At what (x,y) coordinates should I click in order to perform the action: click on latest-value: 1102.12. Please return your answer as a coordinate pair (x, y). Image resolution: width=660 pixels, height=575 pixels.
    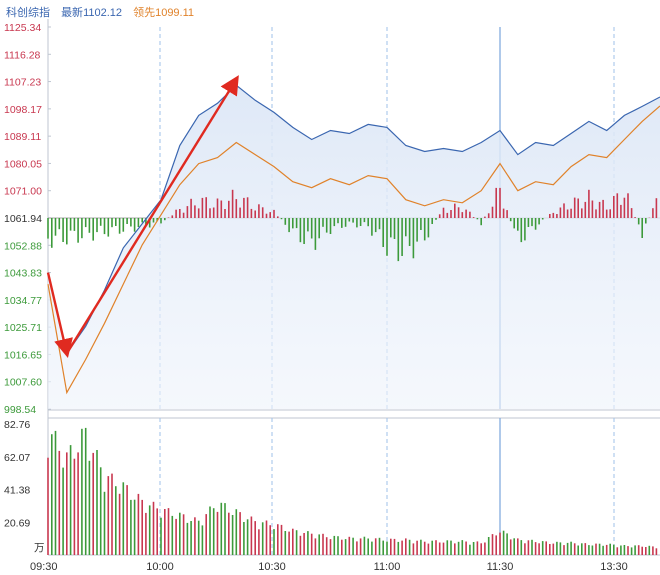
    Looking at the image, I should click on (103, 13).